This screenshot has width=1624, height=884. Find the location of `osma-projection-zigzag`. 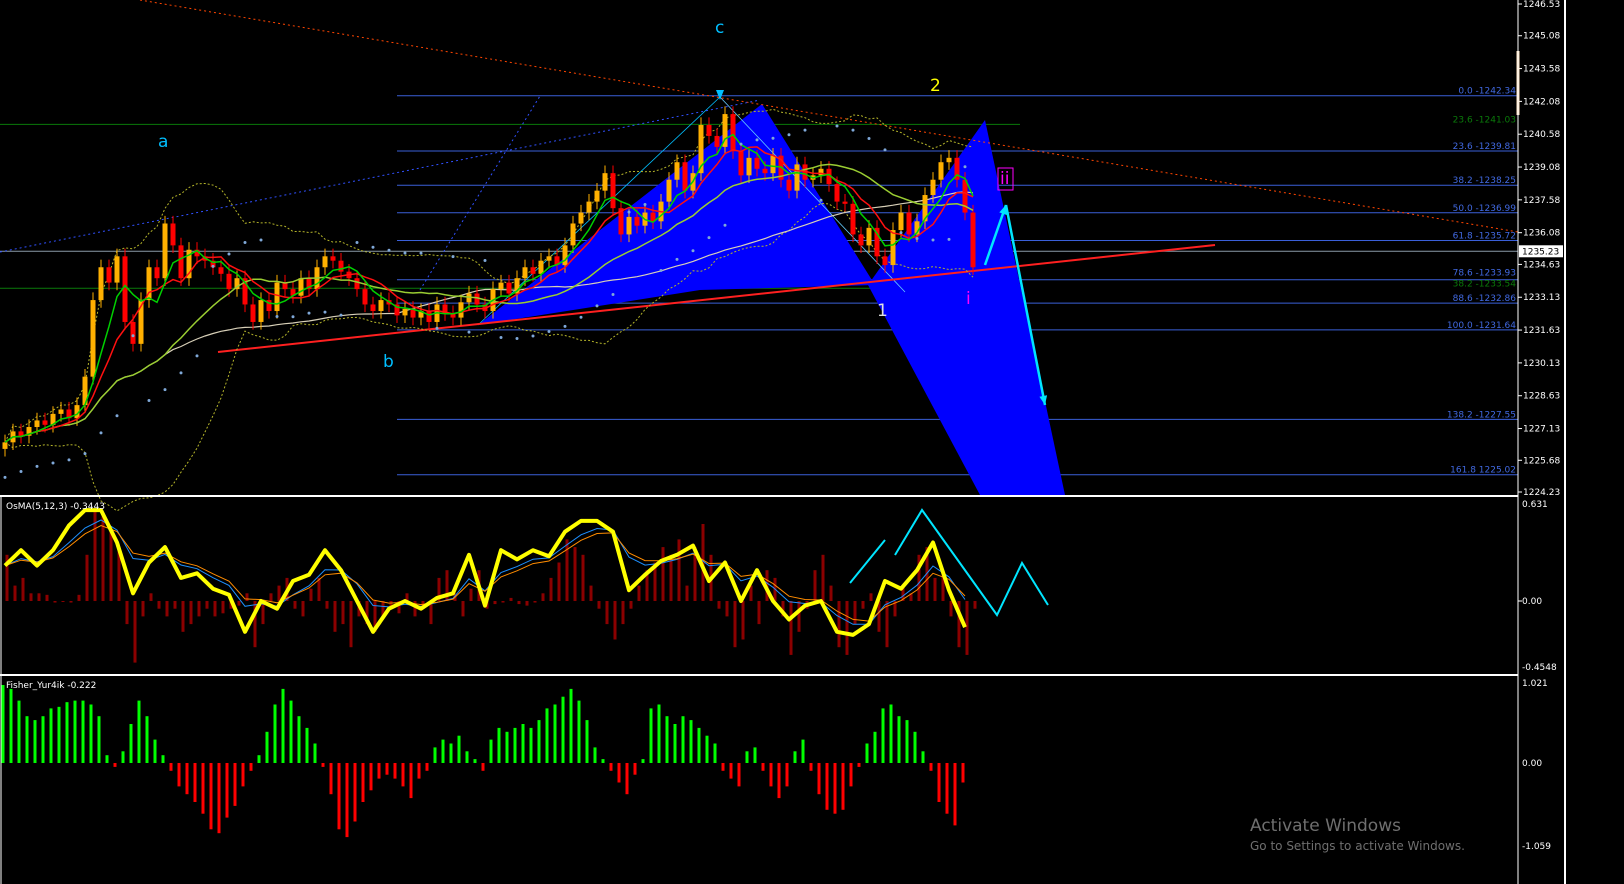

osma-projection-zigzag is located at coordinates (971, 562).